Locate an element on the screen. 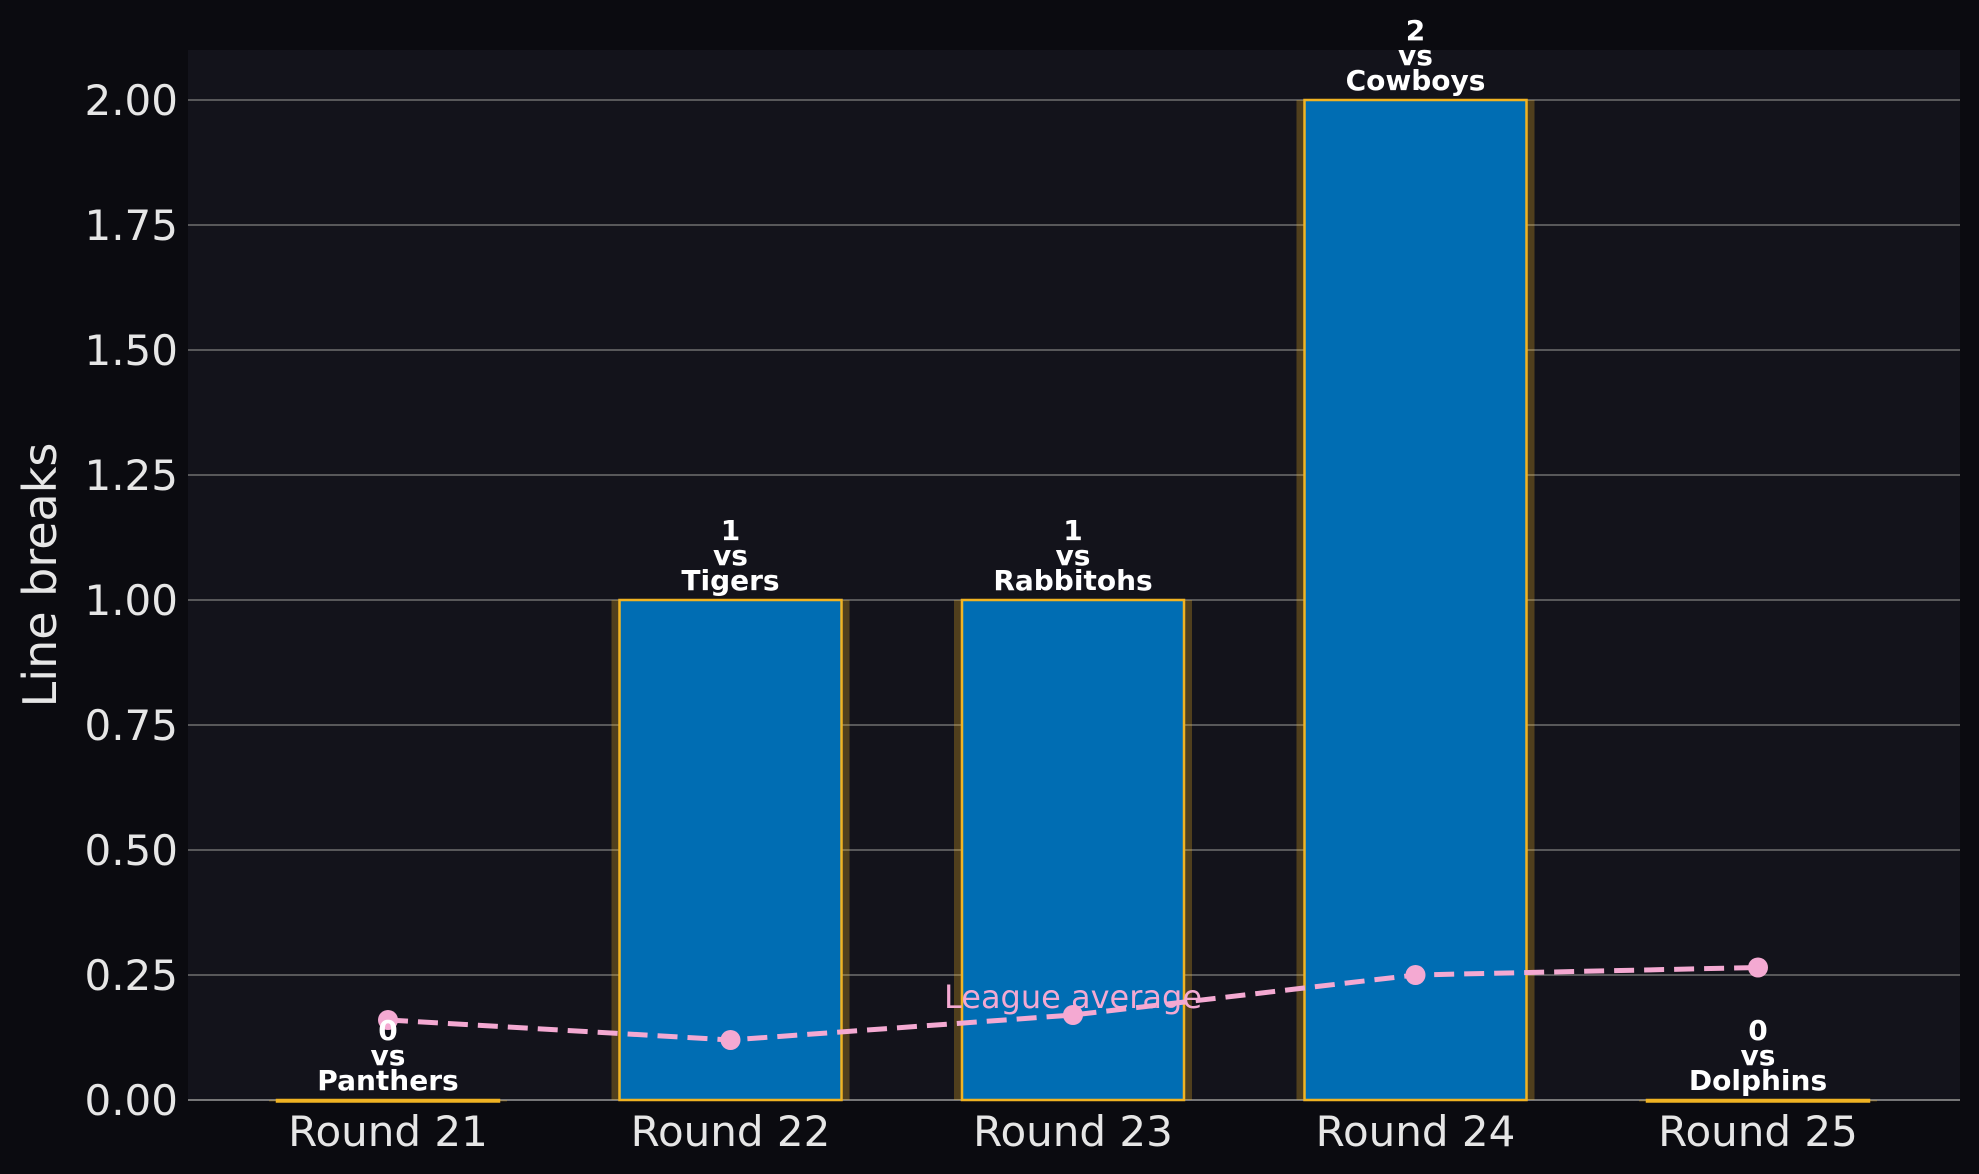 The height and width of the screenshot is (1174, 1979). bar-opponent-label: Tigers is located at coordinates (730, 580).